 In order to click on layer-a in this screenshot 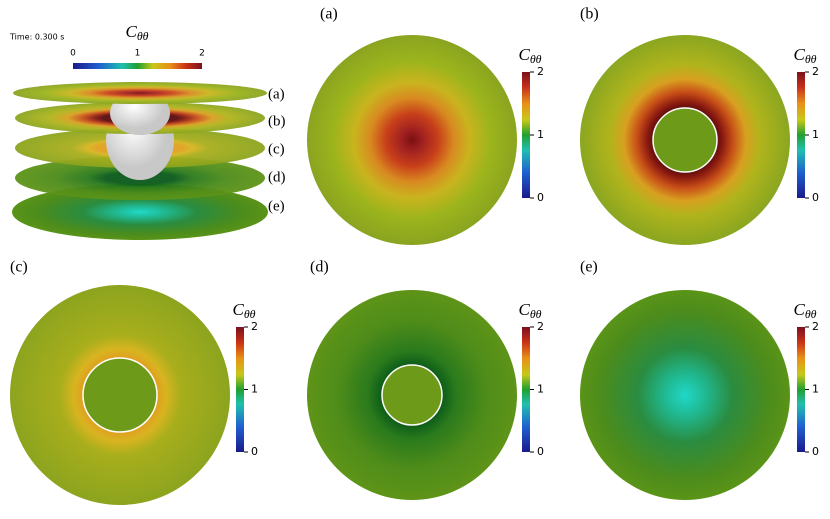, I will do `click(140, 93)`.